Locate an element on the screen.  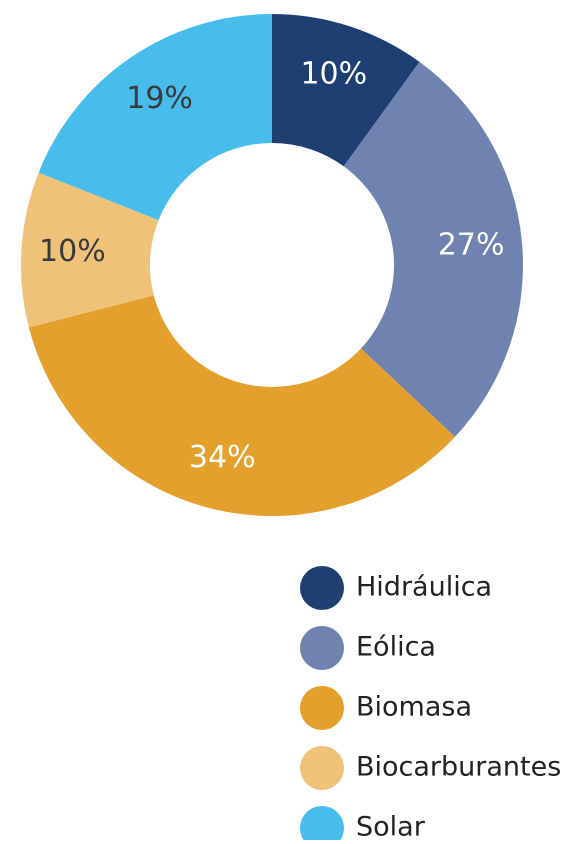
slice-label: 19% is located at coordinates (159, 98).